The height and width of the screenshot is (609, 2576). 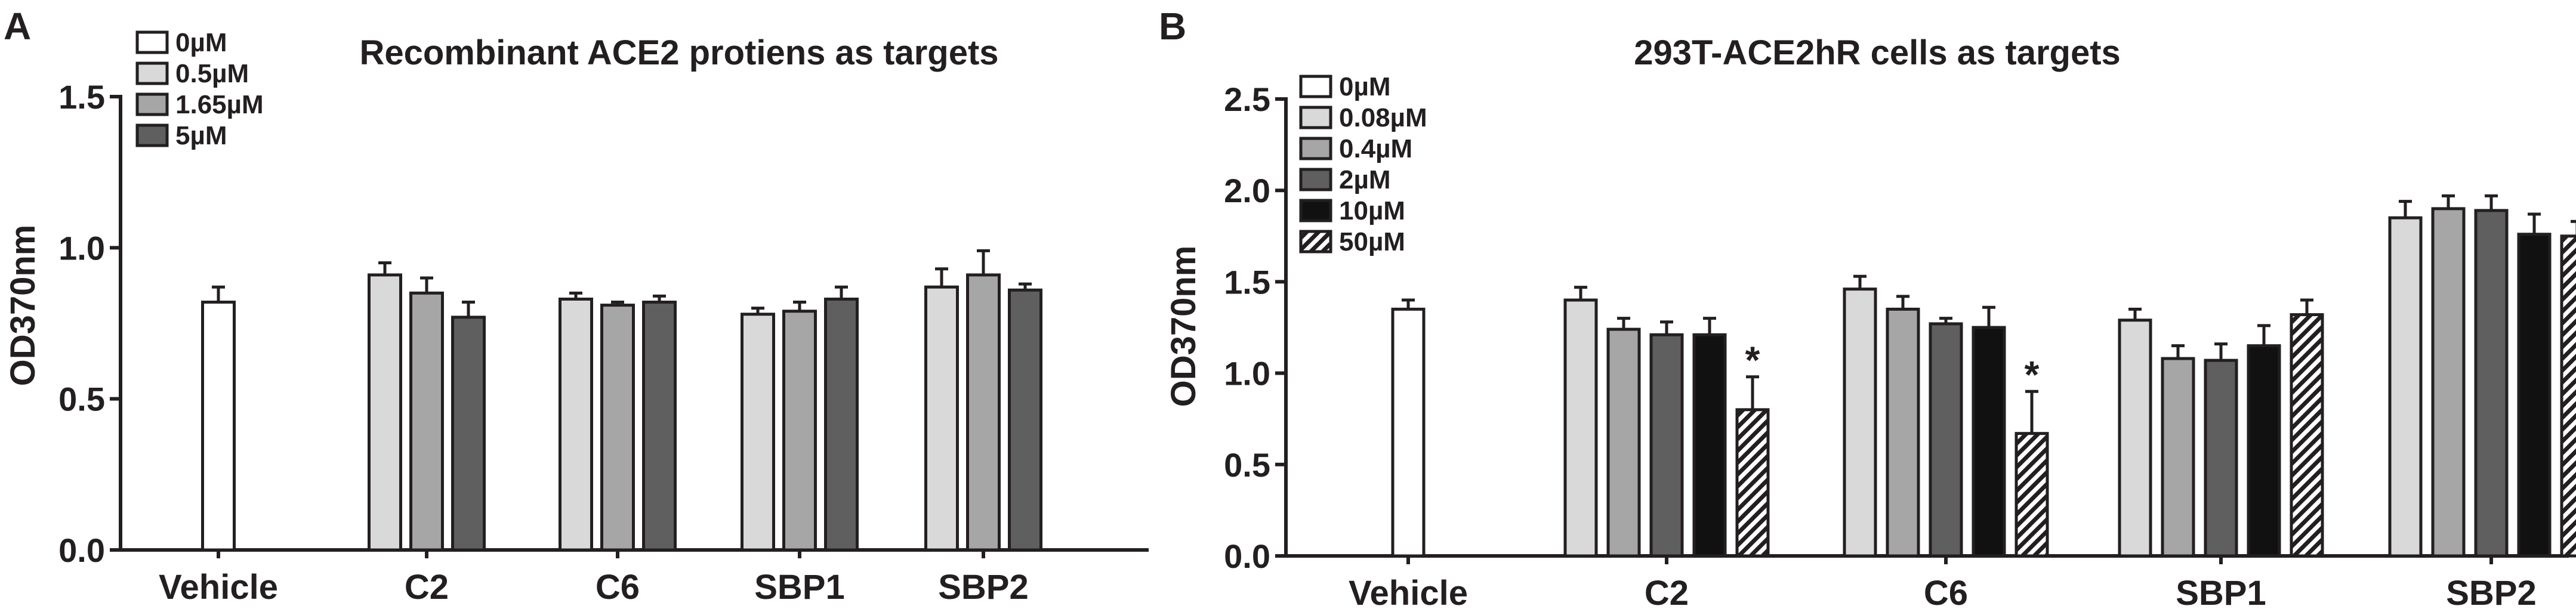 I want to click on panel-b-letter: B, so click(x=1173, y=27).